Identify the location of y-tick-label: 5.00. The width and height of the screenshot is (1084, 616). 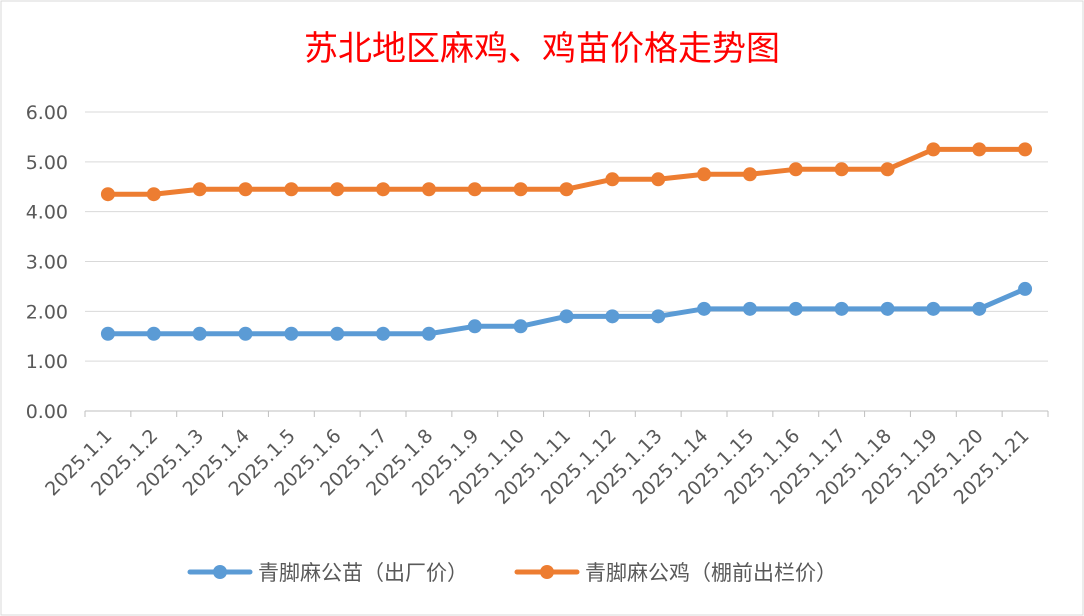
(47, 163).